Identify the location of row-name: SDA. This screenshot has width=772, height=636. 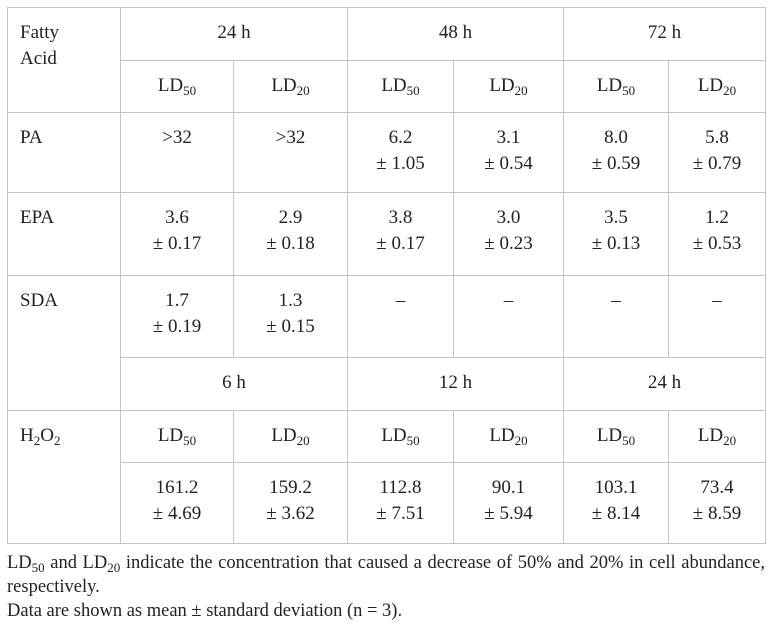
(64, 343).